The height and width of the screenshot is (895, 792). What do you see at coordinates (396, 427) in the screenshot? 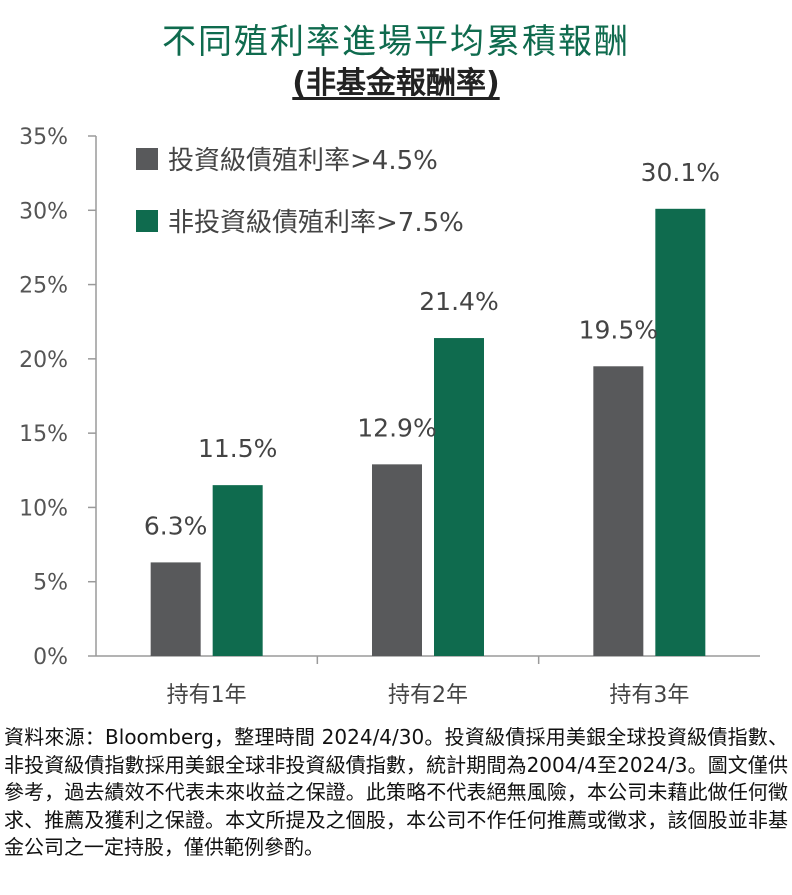
I see `data-label: 12.9%` at bounding box center [396, 427].